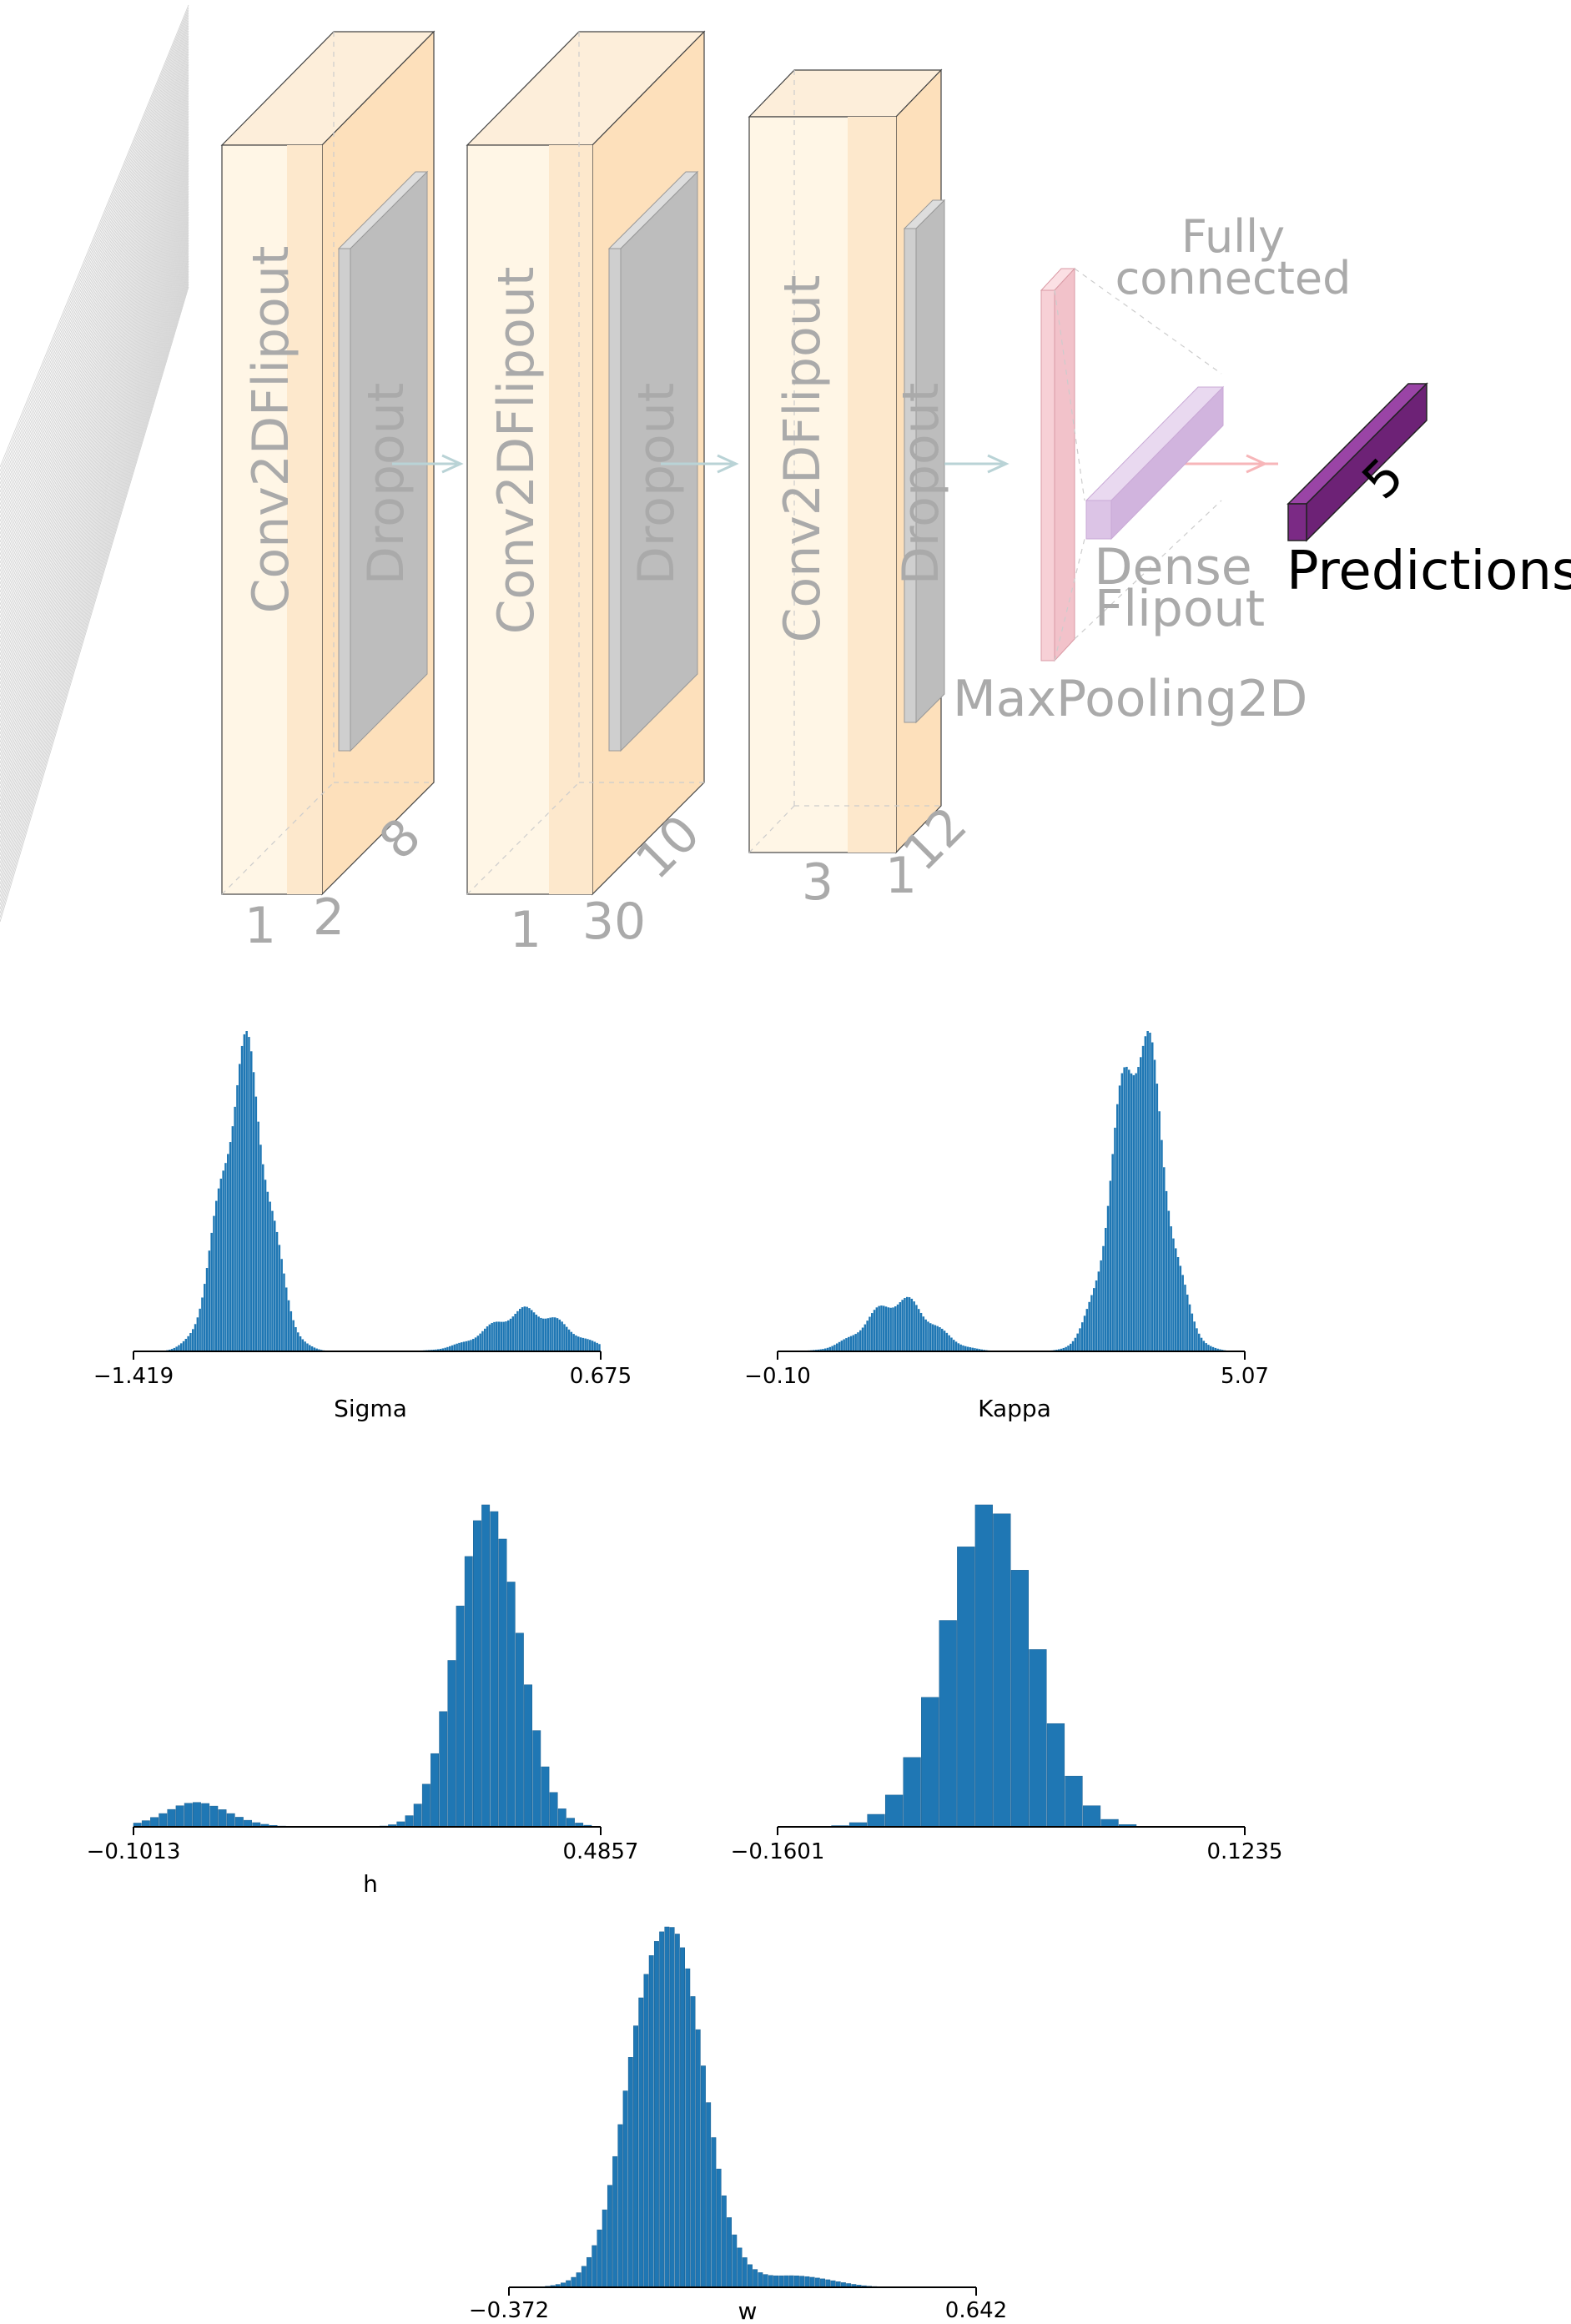 The height and width of the screenshot is (2324, 1571). I want to click on dense-label-line1: Dense, so click(1172, 567).